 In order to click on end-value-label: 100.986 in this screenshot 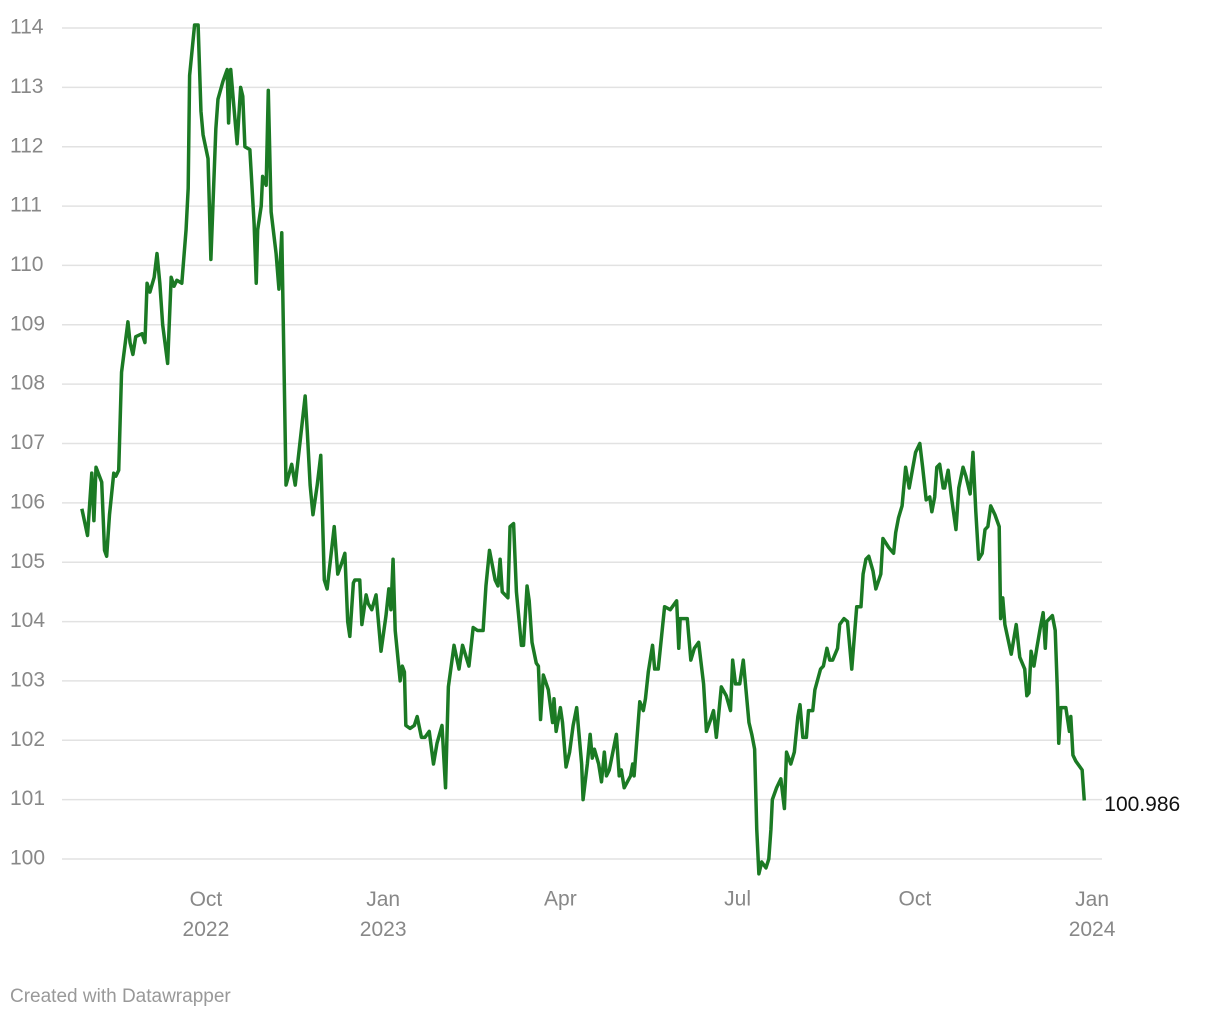, I will do `click(1142, 804)`.